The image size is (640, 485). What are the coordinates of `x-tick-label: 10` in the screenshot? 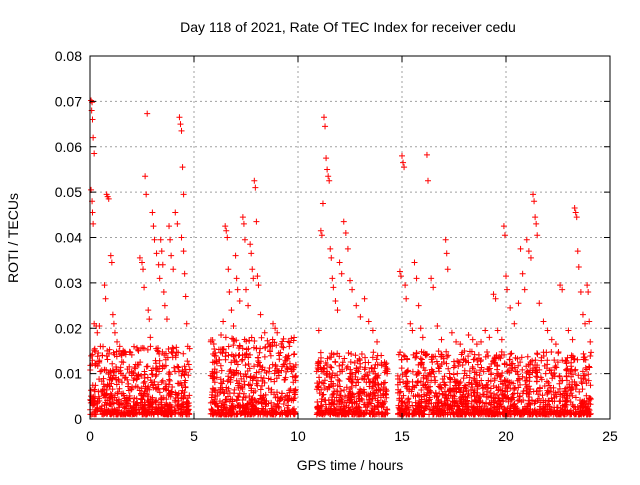 It's located at (298, 436).